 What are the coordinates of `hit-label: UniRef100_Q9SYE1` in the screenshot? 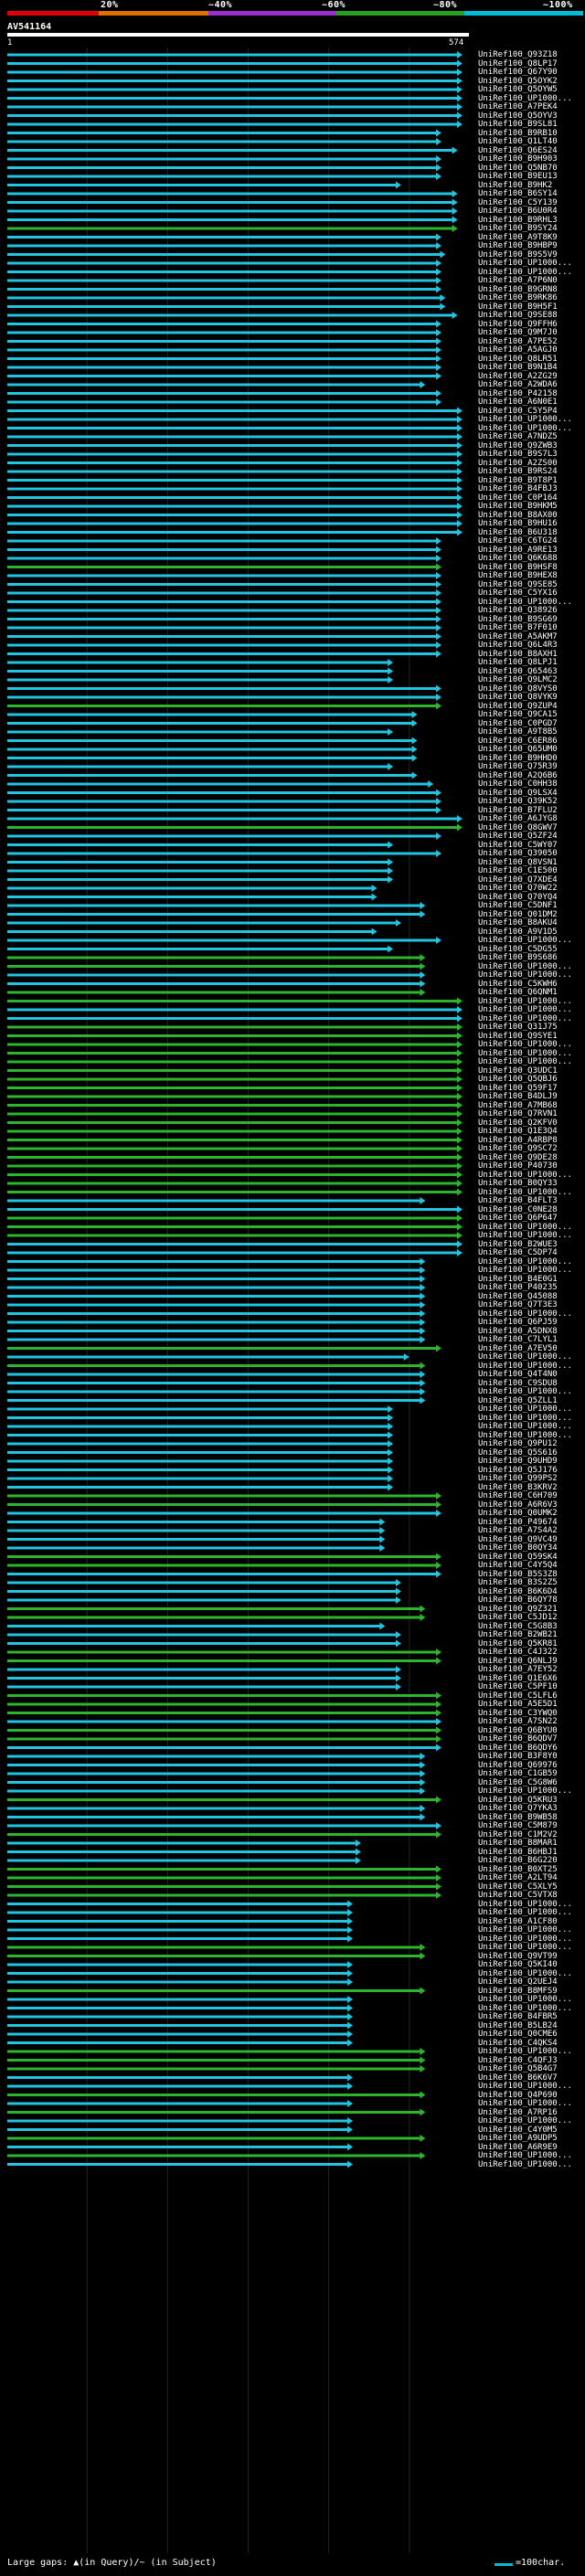 It's located at (518, 1036).